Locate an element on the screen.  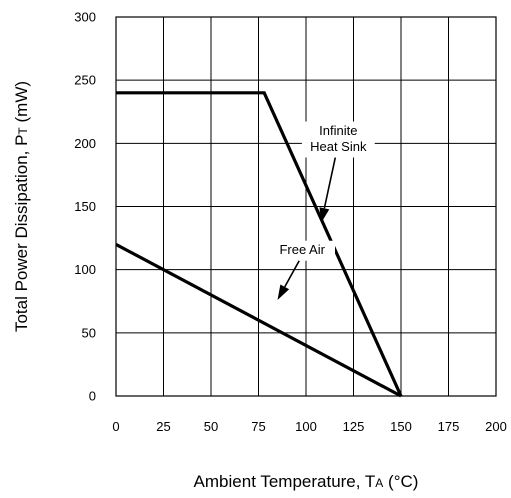
x-tick-label: 125 is located at coordinates (354, 426).